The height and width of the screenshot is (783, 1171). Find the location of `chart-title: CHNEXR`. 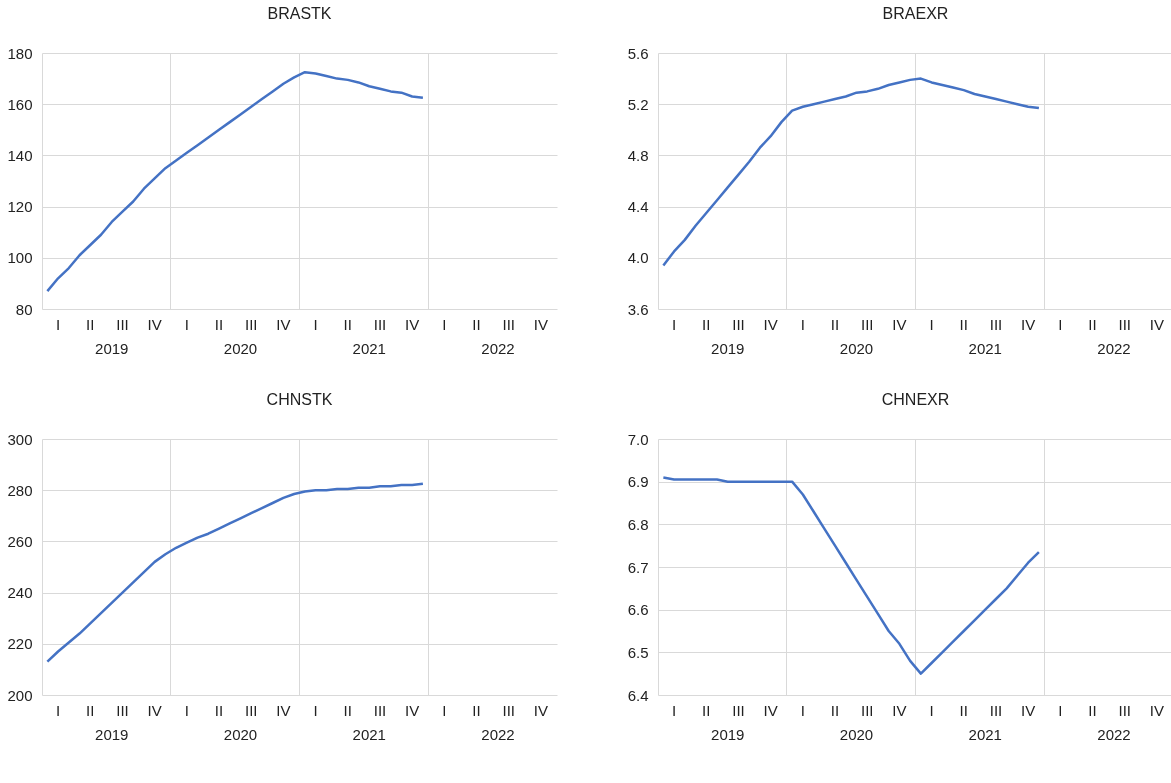

chart-title: CHNEXR is located at coordinates (915, 399).